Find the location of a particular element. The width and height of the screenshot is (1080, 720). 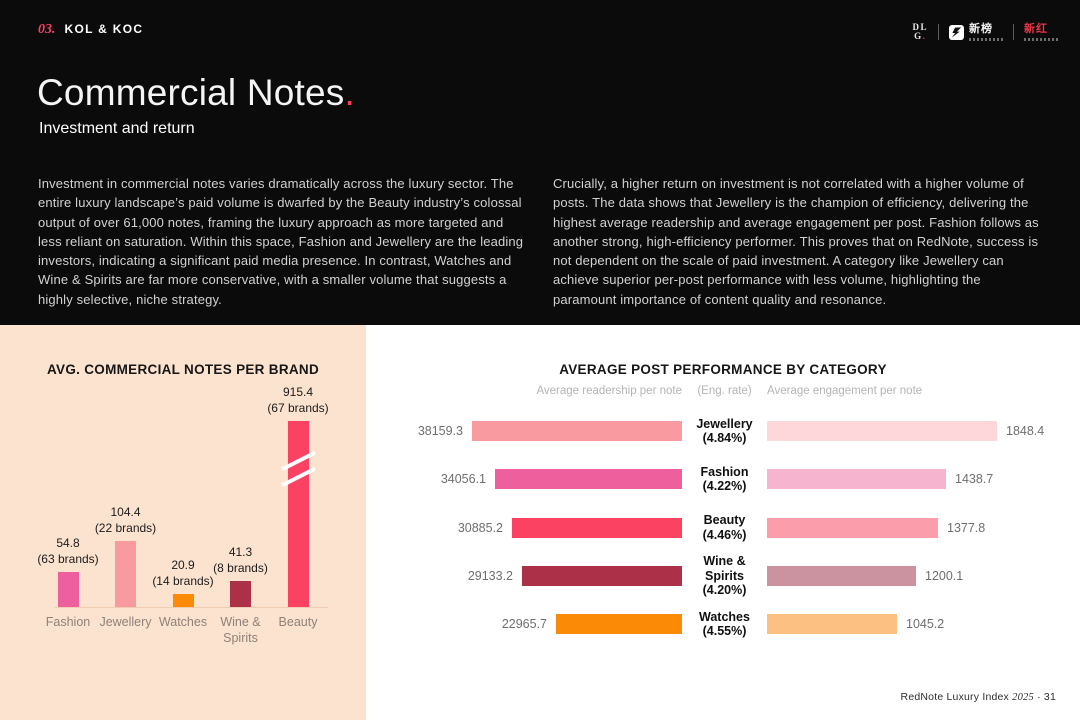

header-eng-rate: (Eng. rate) is located at coordinates (724, 391).